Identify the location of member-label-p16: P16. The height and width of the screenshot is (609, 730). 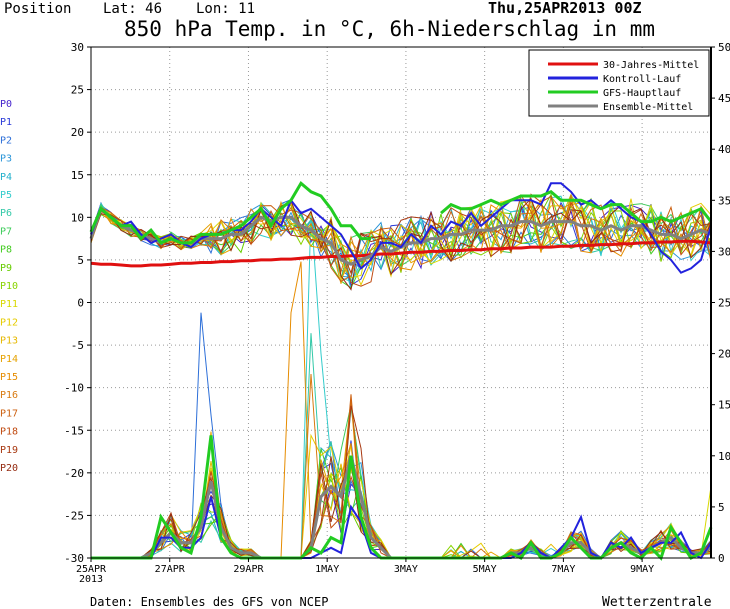
(9, 395).